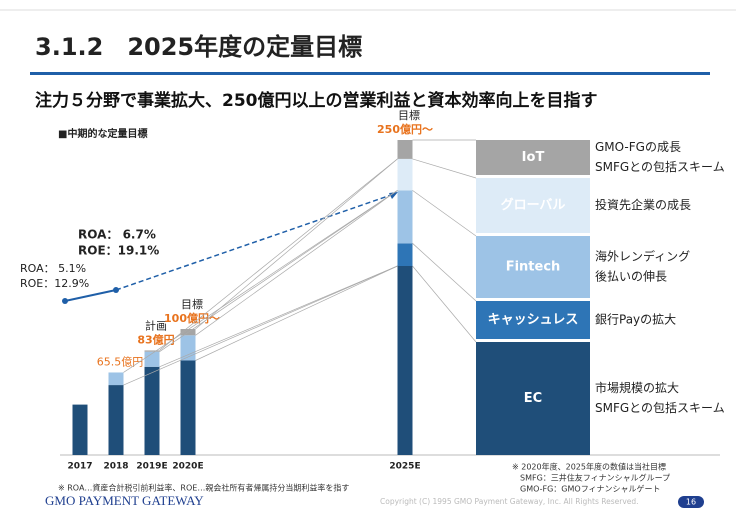 The height and width of the screenshot is (508, 736). Describe the element at coordinates (642, 256) in the screenshot. I see `segment-note: 海外レンディング` at that location.